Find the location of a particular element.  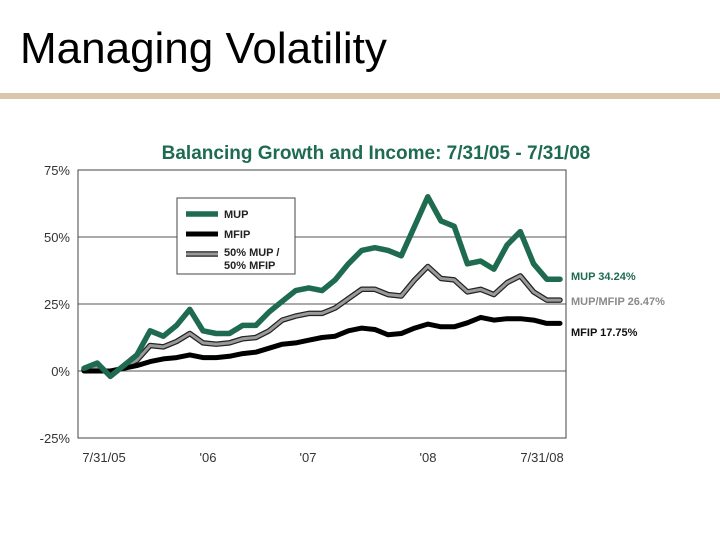

chart-legend: MUP MFIP 50% MUP /50% MFIP is located at coordinates (236, 236).